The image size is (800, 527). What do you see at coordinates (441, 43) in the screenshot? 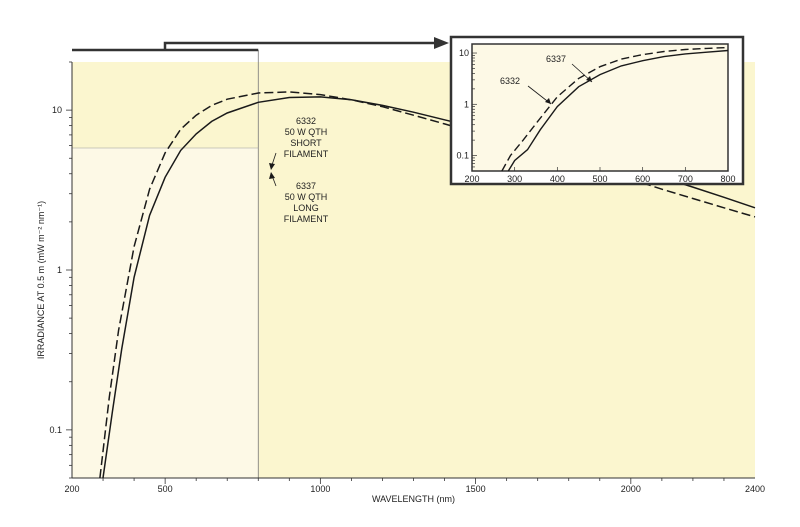
I see `connector-arrowhead` at bounding box center [441, 43].